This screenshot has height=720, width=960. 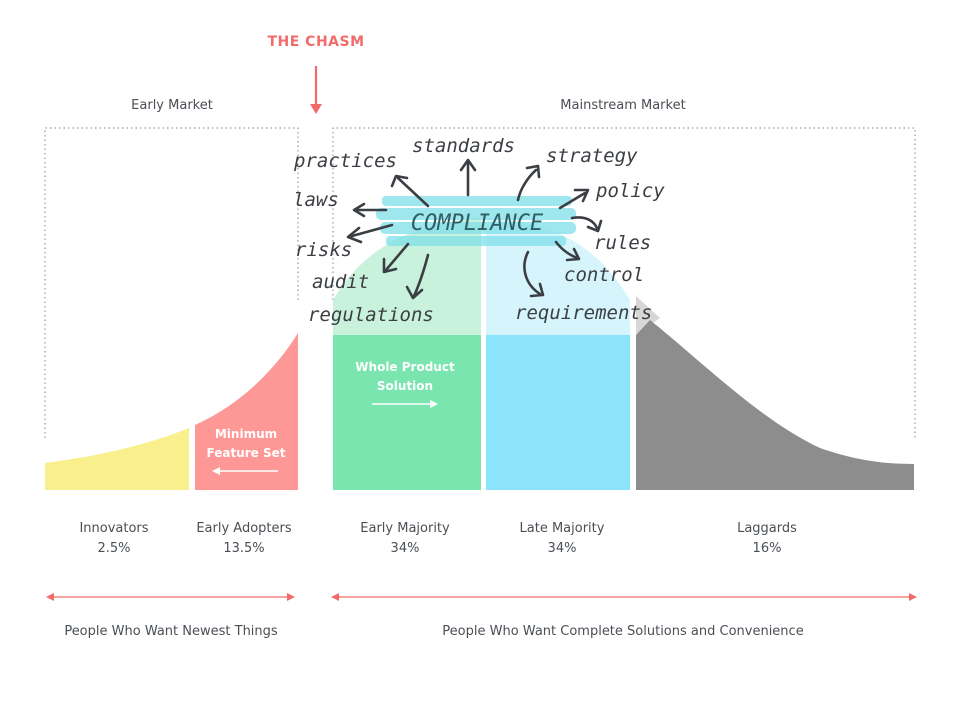 What do you see at coordinates (244, 528) in the screenshot?
I see `early-adopters-label: Early Adopters` at bounding box center [244, 528].